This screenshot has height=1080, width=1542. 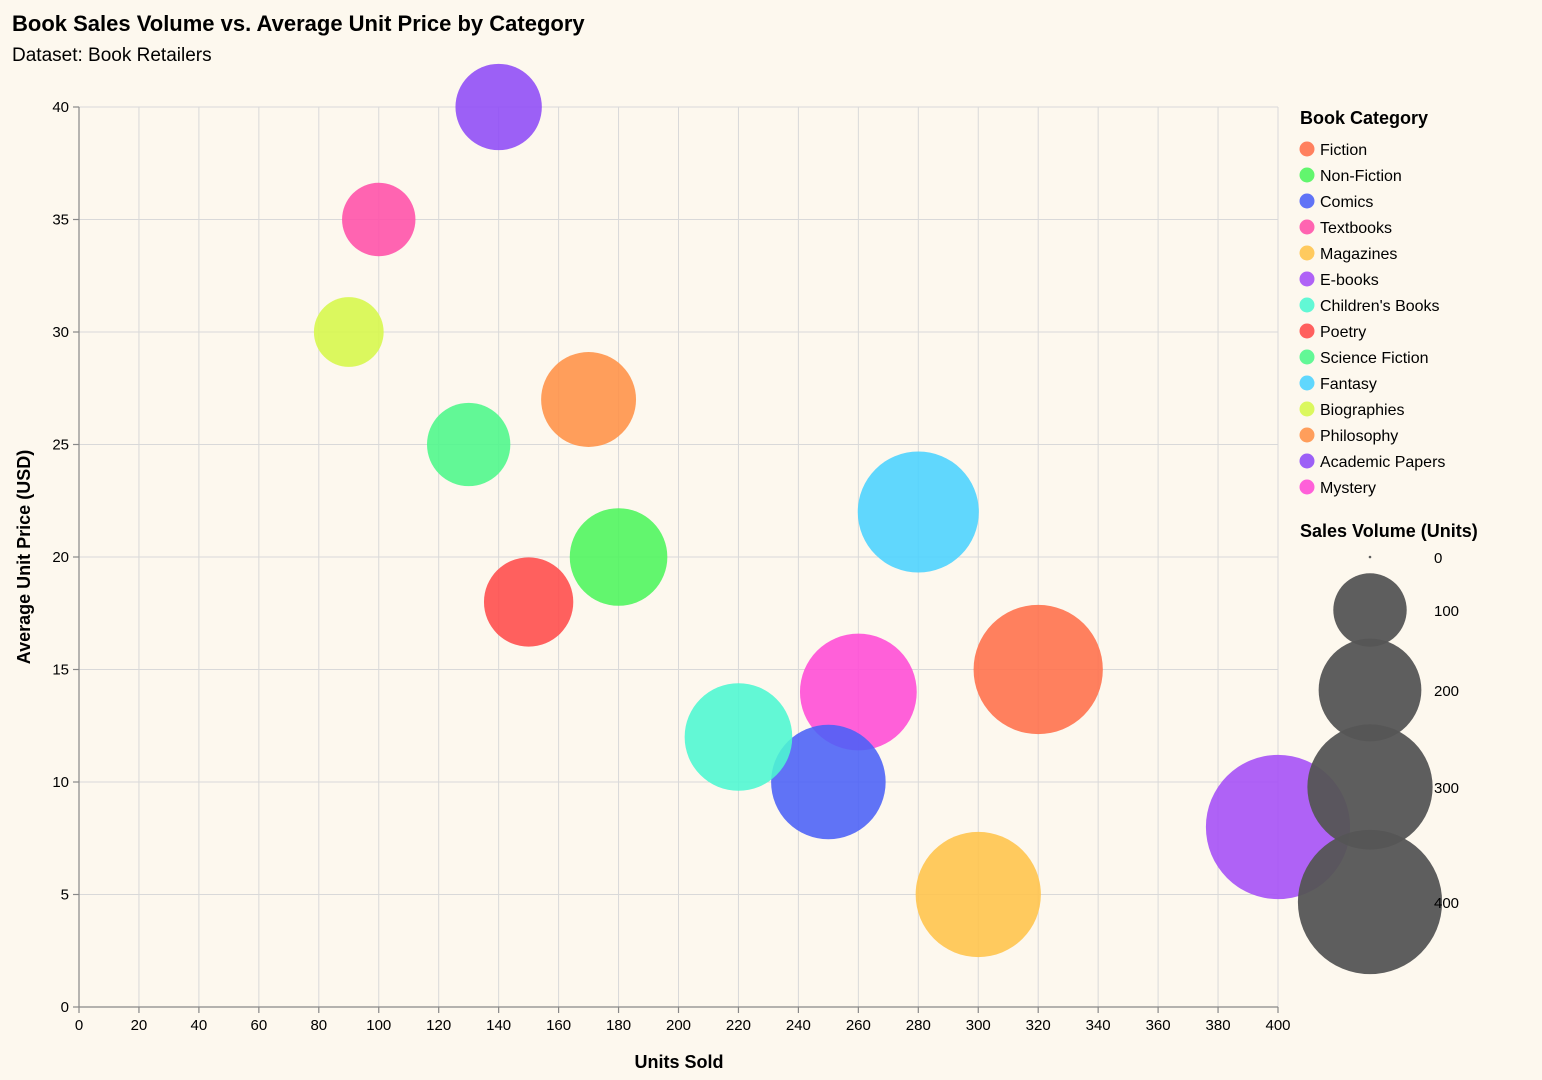 I want to click on legend-label: Poetry, so click(x=1343, y=332).